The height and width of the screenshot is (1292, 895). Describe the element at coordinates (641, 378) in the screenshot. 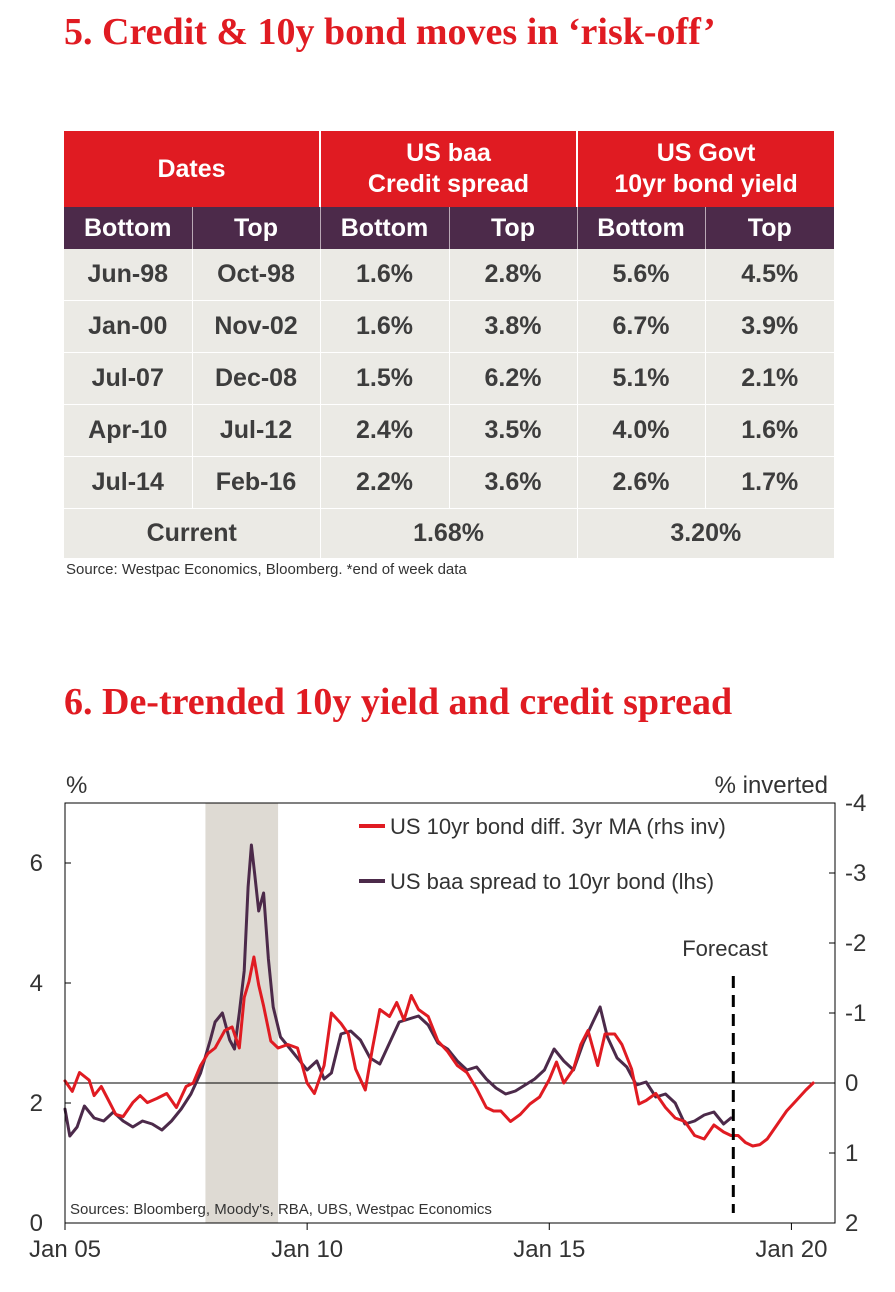

I see `table-cell: 5.1%` at that location.